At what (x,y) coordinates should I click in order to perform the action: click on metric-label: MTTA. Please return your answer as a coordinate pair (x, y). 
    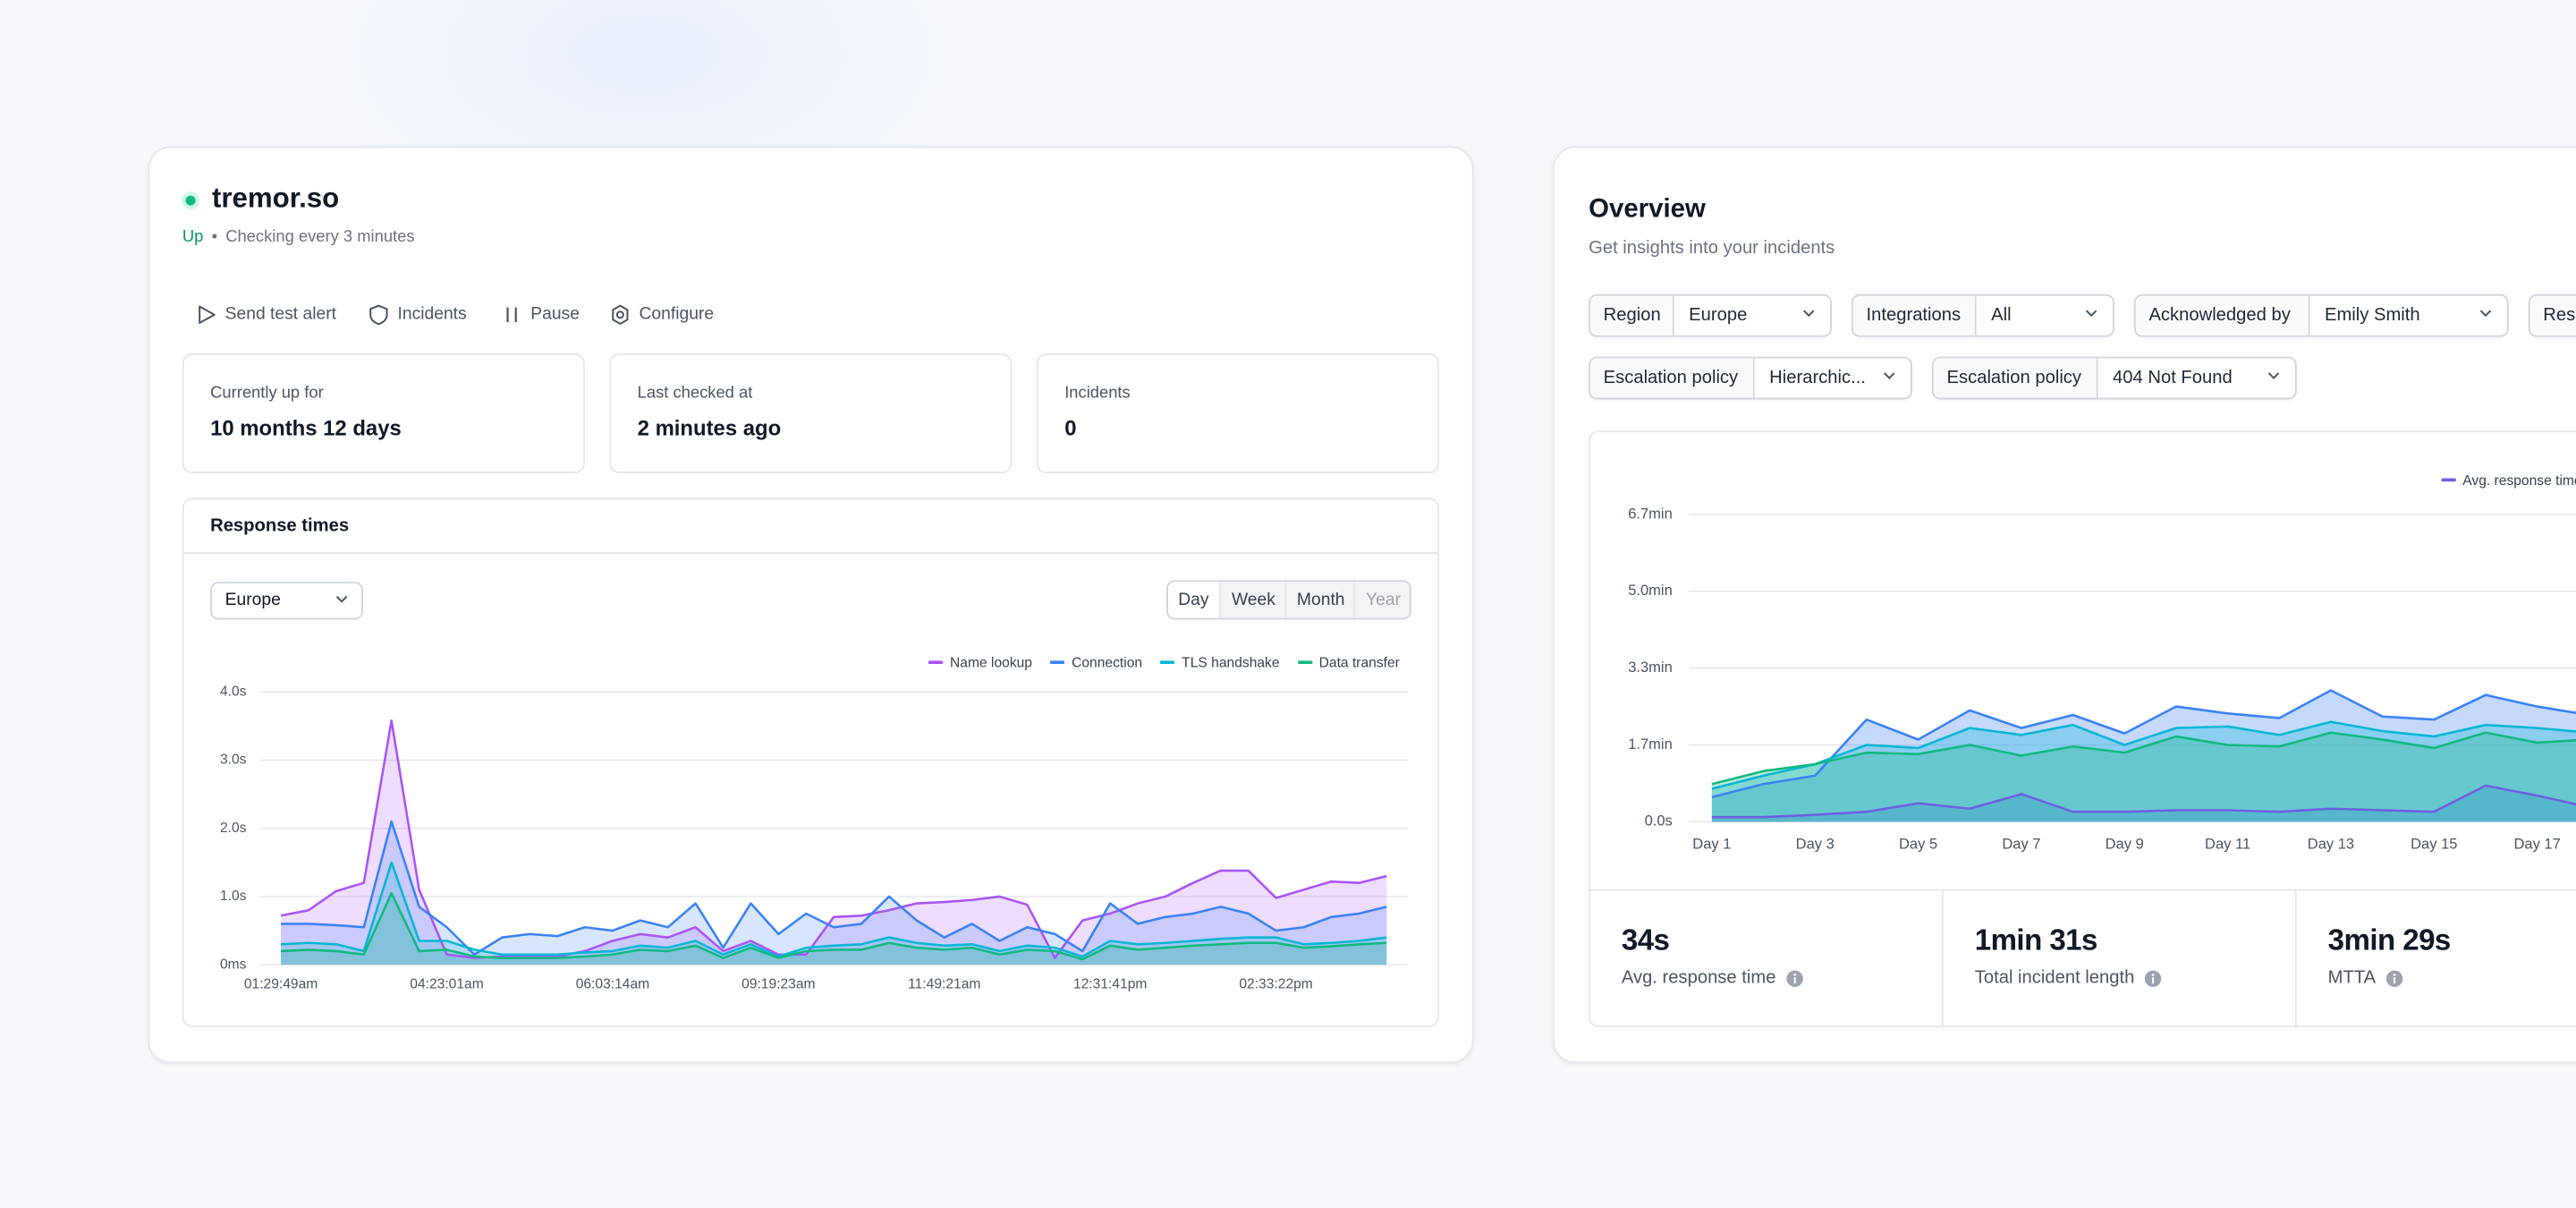
    Looking at the image, I should click on (2366, 978).